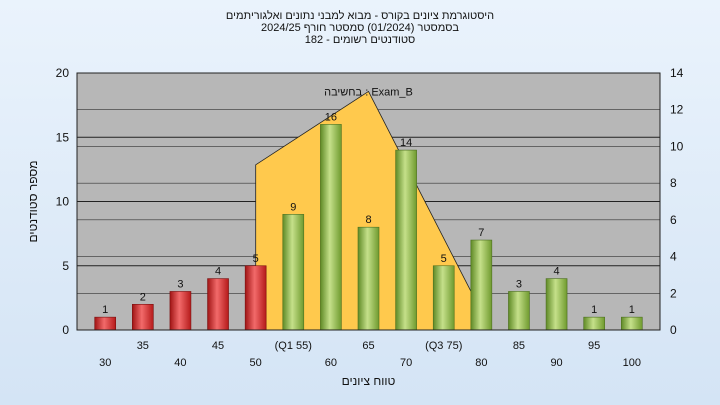  What do you see at coordinates (368, 220) in the screenshot?
I see `bar-value-label: 8` at bounding box center [368, 220].